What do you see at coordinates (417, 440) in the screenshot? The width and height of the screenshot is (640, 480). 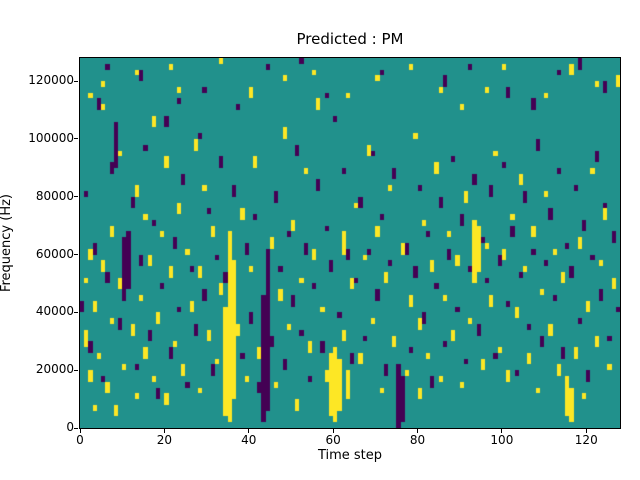 I see `x-tick-label: 80` at bounding box center [417, 440].